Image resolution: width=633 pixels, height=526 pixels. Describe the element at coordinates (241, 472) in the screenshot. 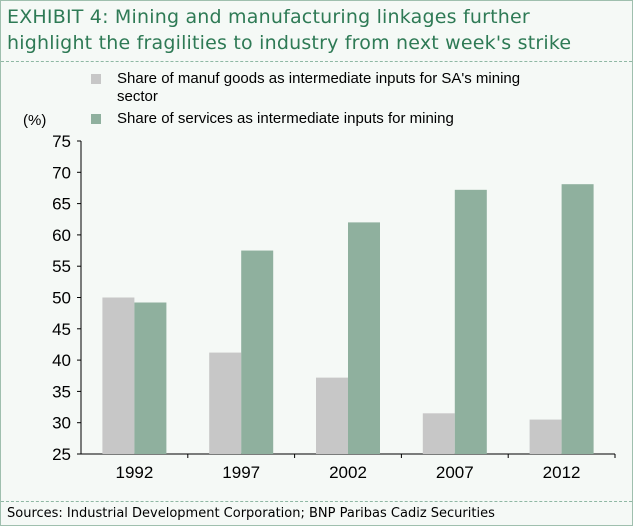

I see `x-tick-label: 1997` at that location.